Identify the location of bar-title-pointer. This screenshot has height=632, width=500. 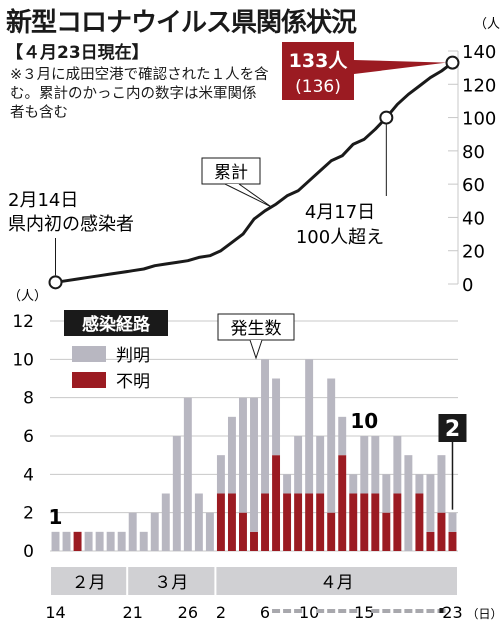
(256, 349).